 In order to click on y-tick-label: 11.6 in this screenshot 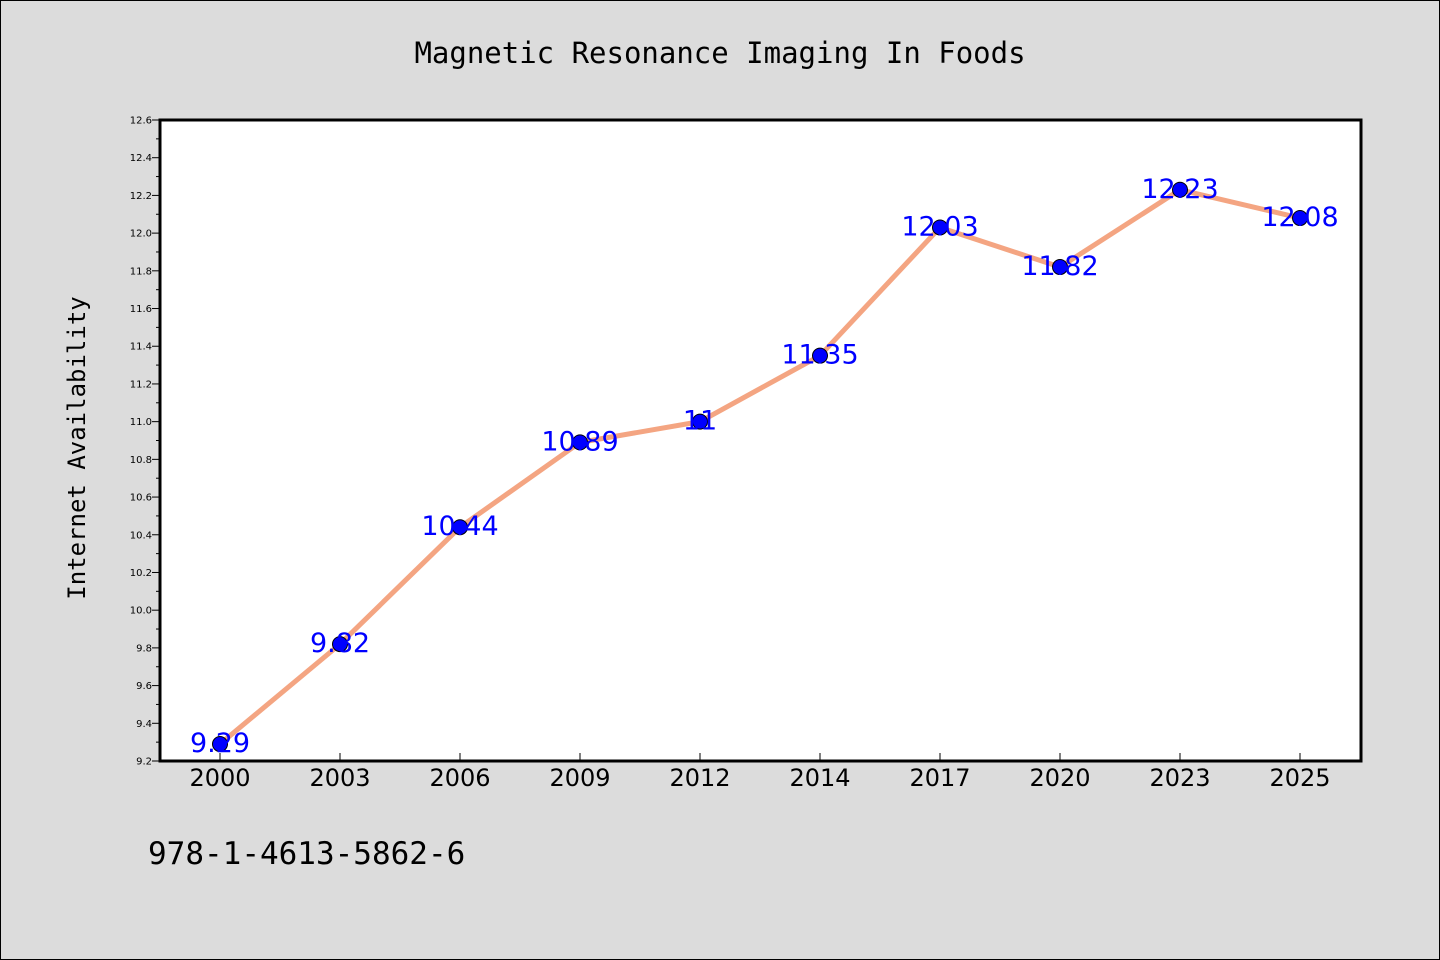, I will do `click(141, 309)`.